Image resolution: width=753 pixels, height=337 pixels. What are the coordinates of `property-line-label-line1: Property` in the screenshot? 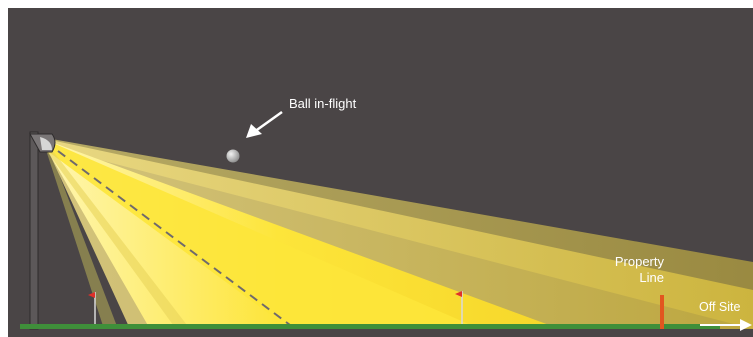 It's located at (639, 261).